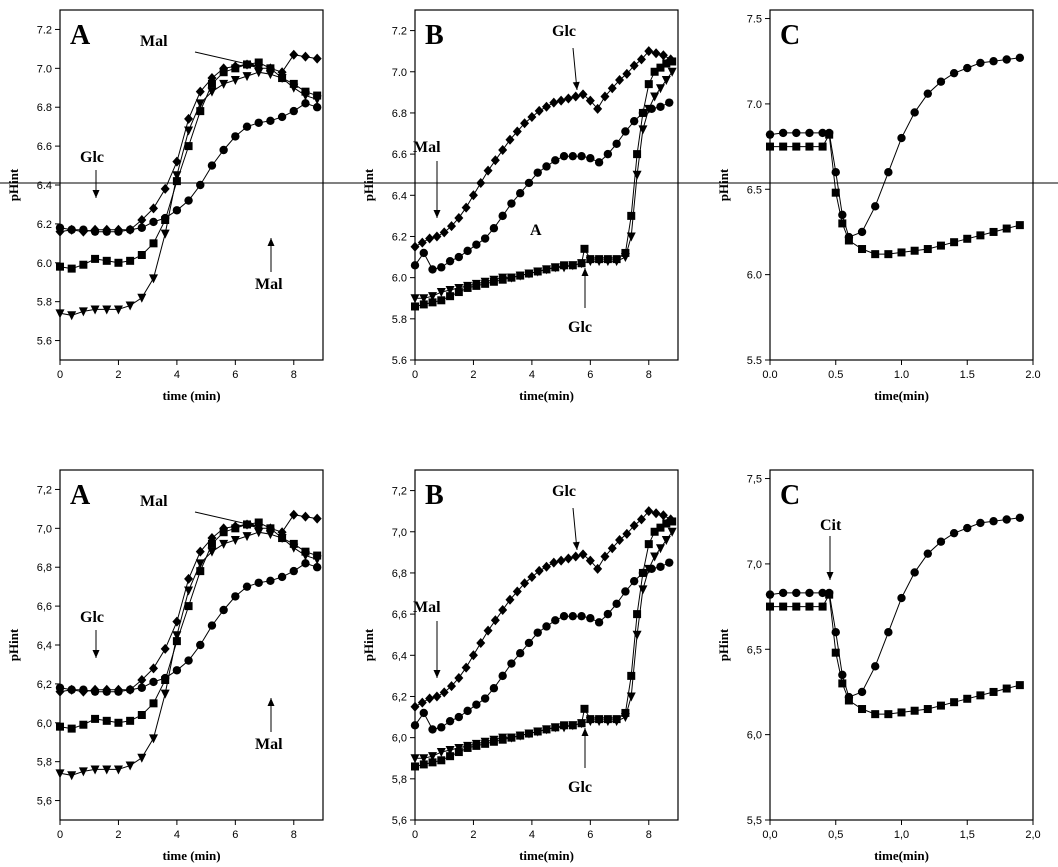 The height and width of the screenshot is (867, 1058). Describe the element at coordinates (437, 674) in the screenshot. I see `annotation-arrowhead` at that location.